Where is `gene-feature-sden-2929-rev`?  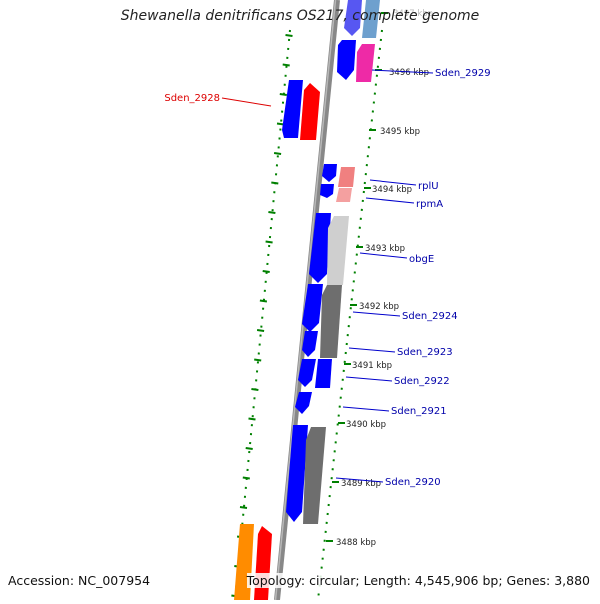 gene-feature-sden-2929-rev is located at coordinates (365, 63).